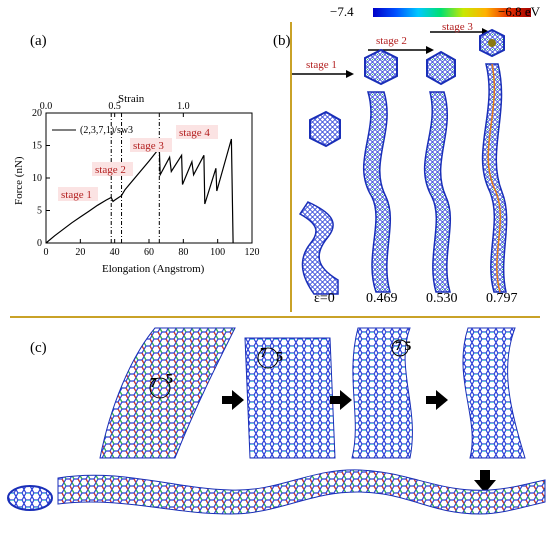 The width and height of the screenshot is (550, 541). Describe the element at coordinates (38, 41) in the screenshot. I see `panel-label-a: (a)` at that location.